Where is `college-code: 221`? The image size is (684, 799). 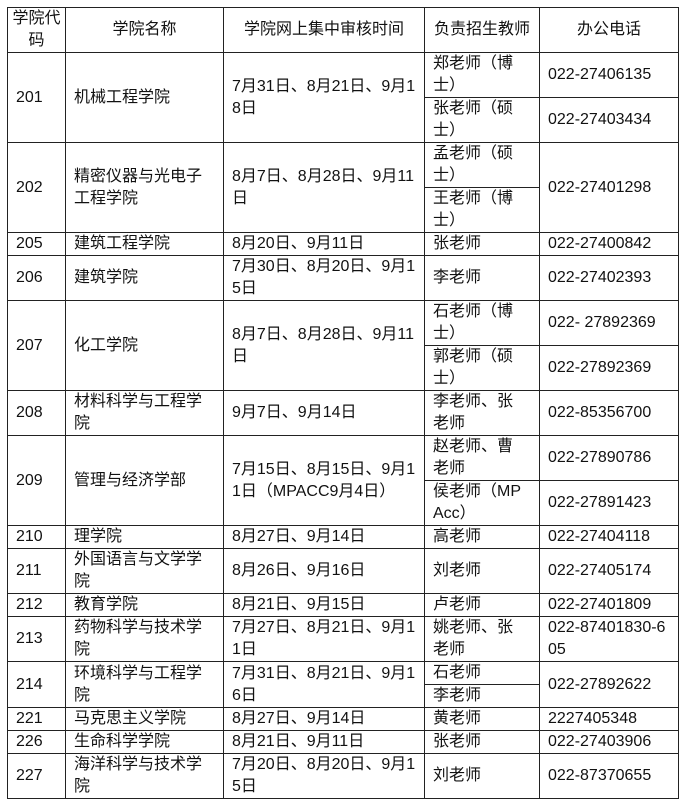
college-code: 221 is located at coordinates (36, 719).